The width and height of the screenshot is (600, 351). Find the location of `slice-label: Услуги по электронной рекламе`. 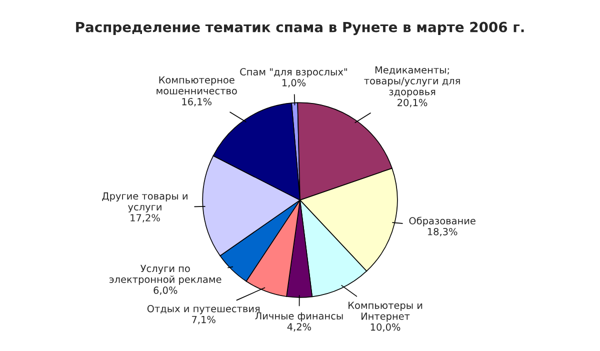

slice-label: Услуги по электронной рекламе is located at coordinates (166, 274).